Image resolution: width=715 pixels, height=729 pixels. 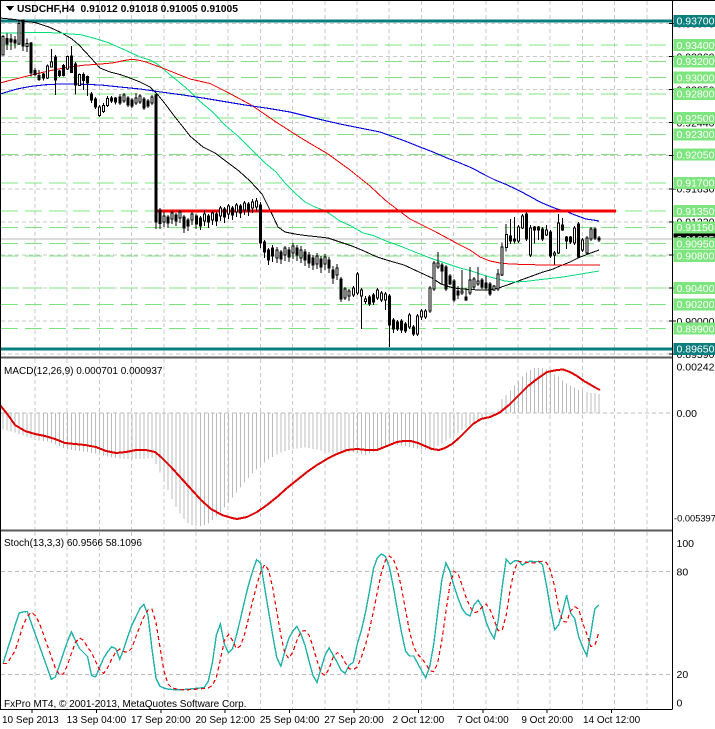 What do you see at coordinates (30, 720) in the screenshot?
I see `svg-text: 10 Sep 2013` at bounding box center [30, 720].